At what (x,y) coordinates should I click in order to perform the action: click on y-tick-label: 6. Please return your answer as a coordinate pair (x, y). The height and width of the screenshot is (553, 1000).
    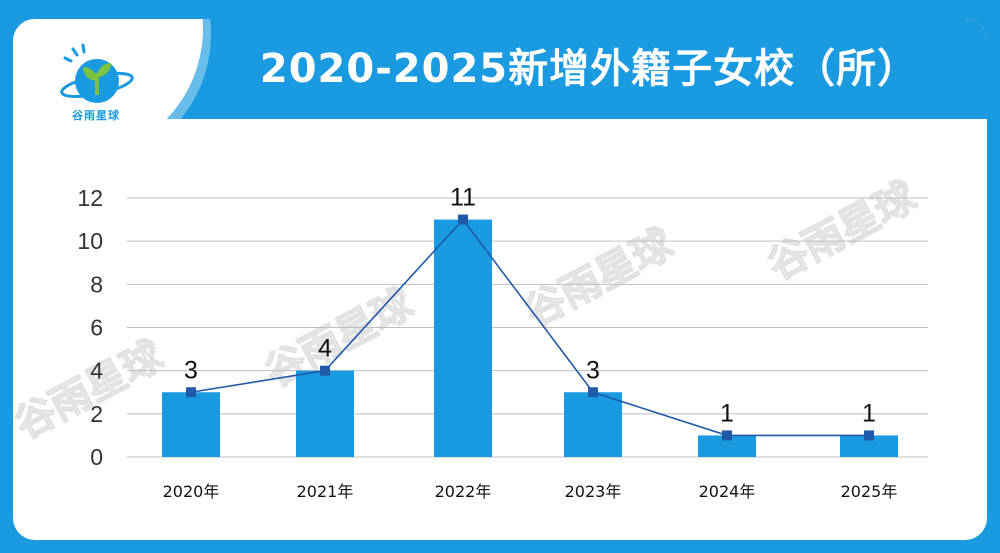
    Looking at the image, I should click on (96, 328).